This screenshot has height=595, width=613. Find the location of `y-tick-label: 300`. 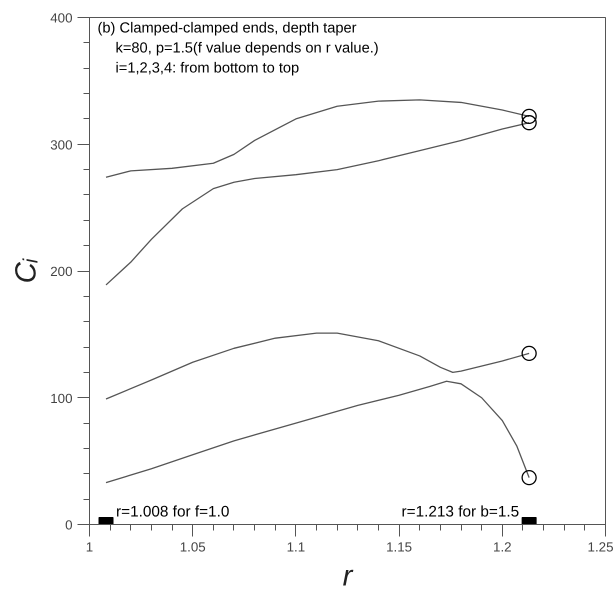

y-tick-label: 300 is located at coordinates (61, 144).